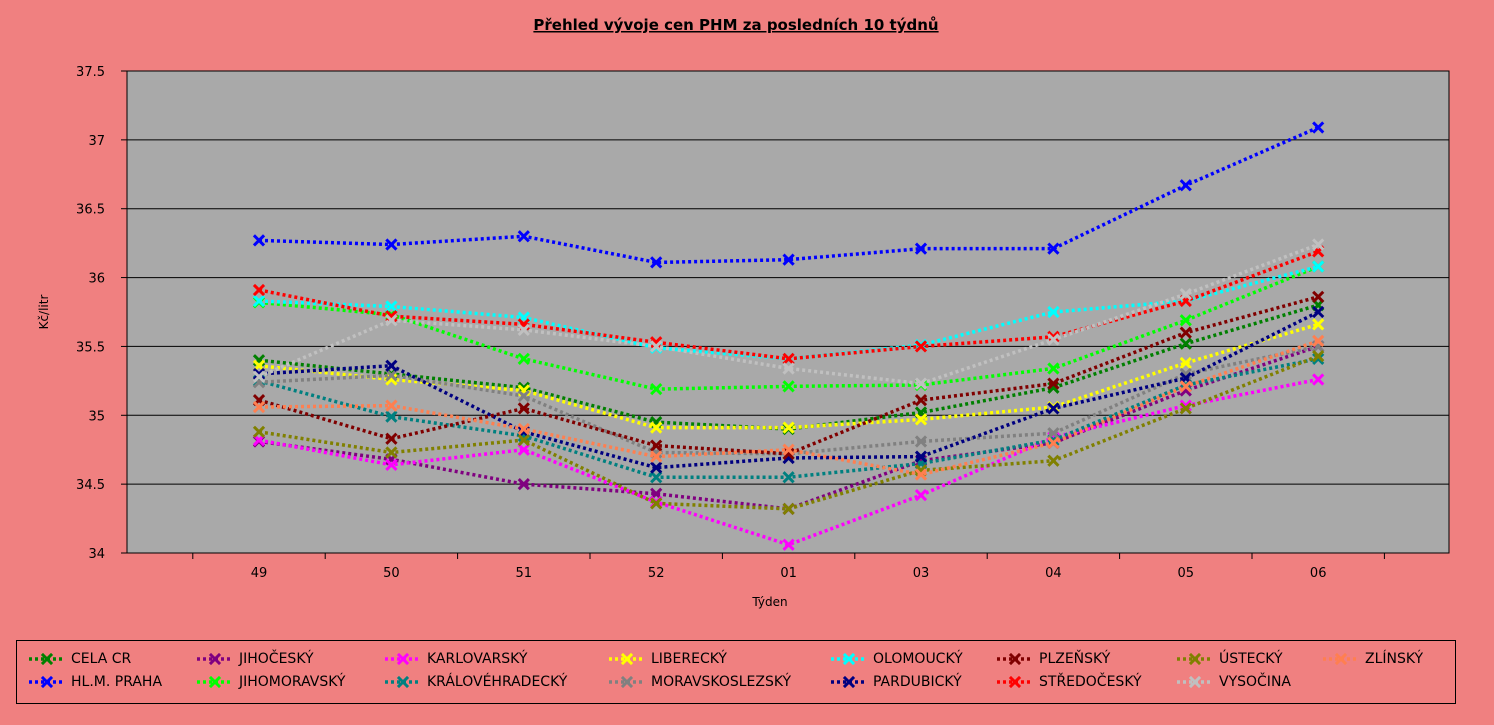 This screenshot has height=725, width=1494. I want to click on legend-item: KARLOVARSKÝ, so click(456, 659).